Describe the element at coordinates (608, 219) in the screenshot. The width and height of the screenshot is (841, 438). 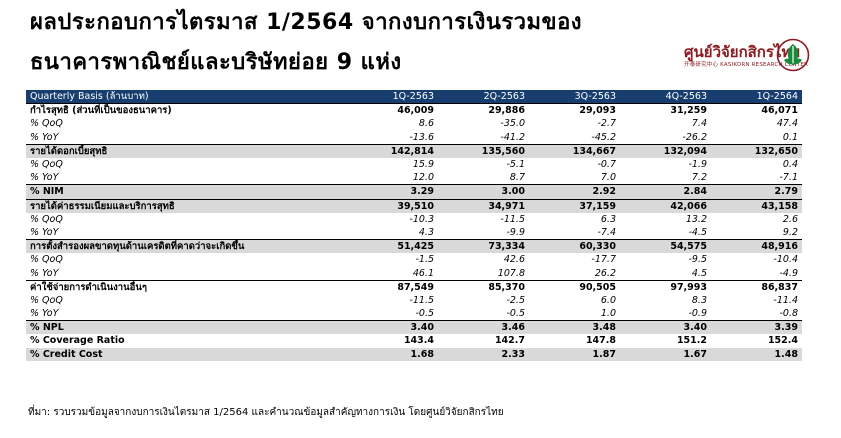
I see `row-value: 6.3` at that location.